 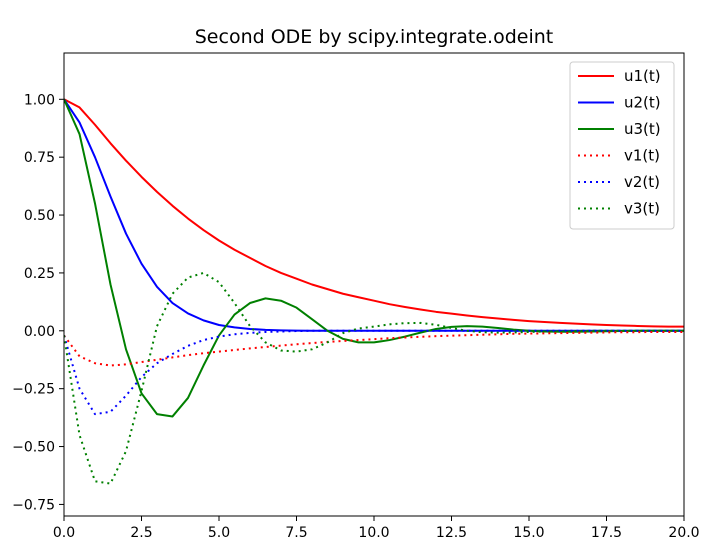 What do you see at coordinates (606, 533) in the screenshot?
I see `x-tick-label: 17.5` at bounding box center [606, 533].